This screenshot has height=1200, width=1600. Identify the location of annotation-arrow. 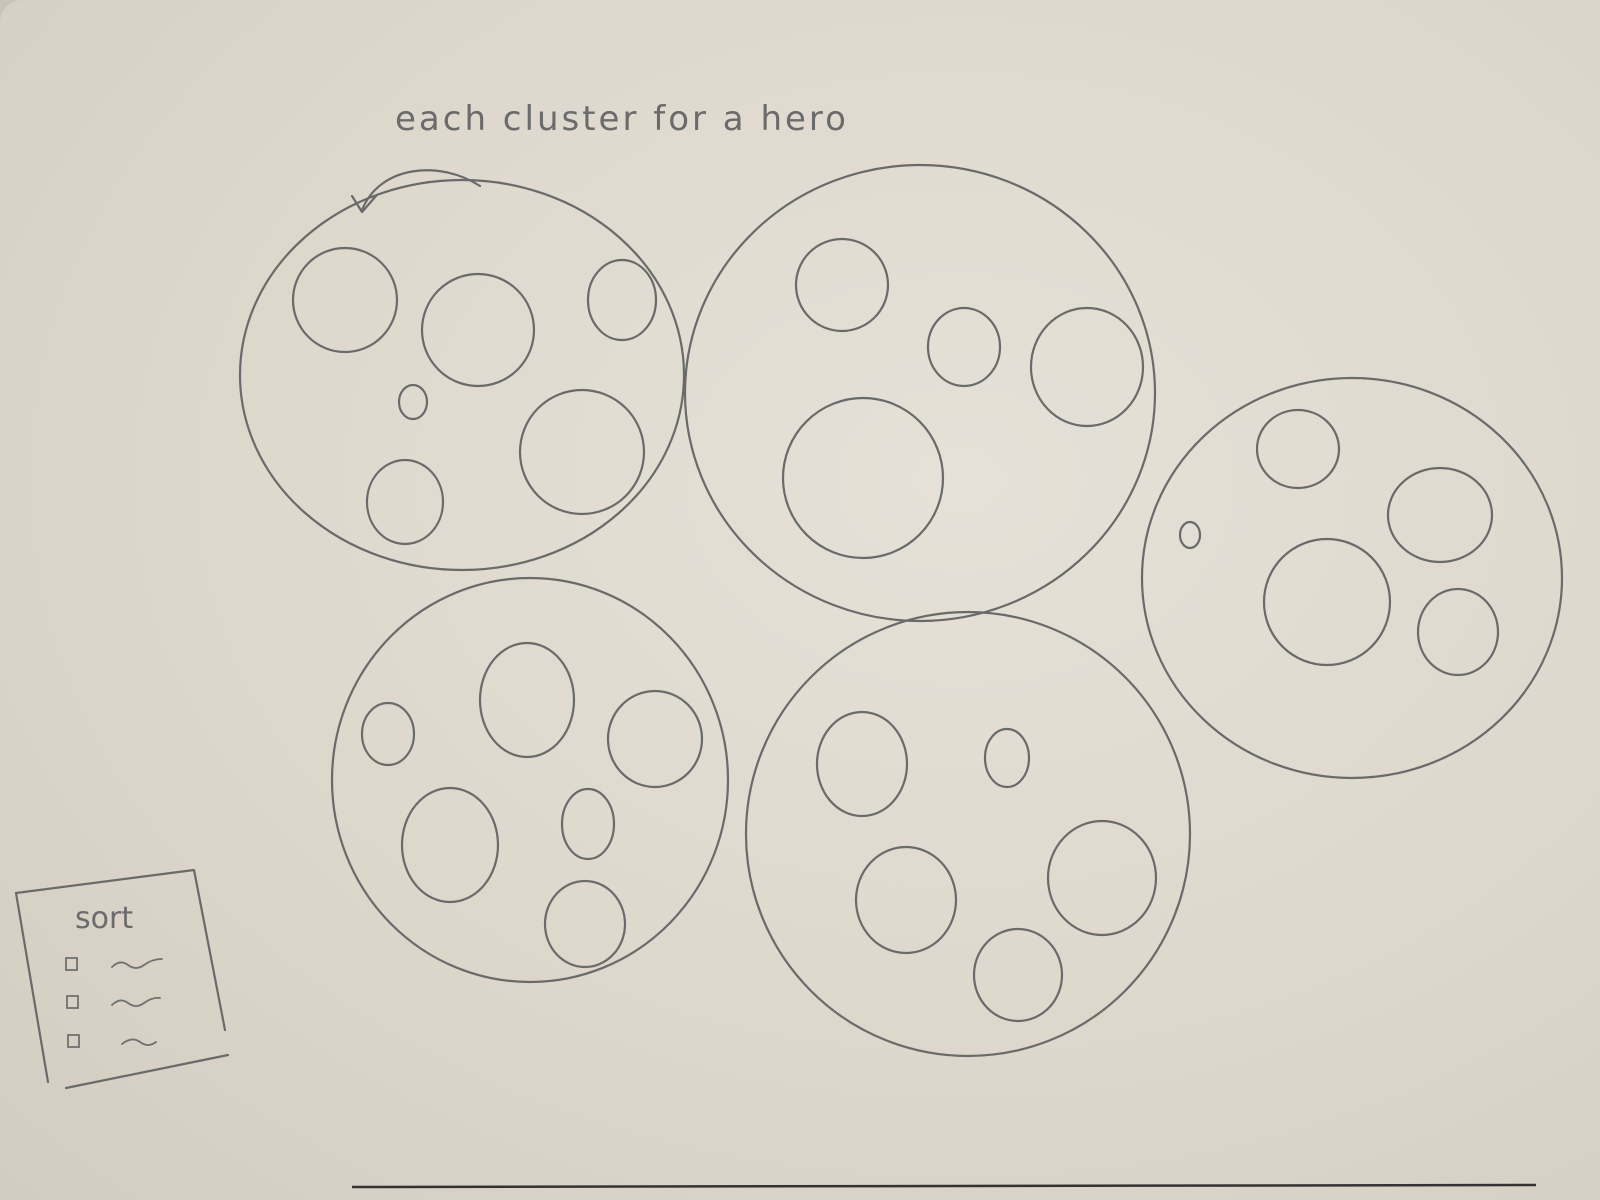
(416, 191).